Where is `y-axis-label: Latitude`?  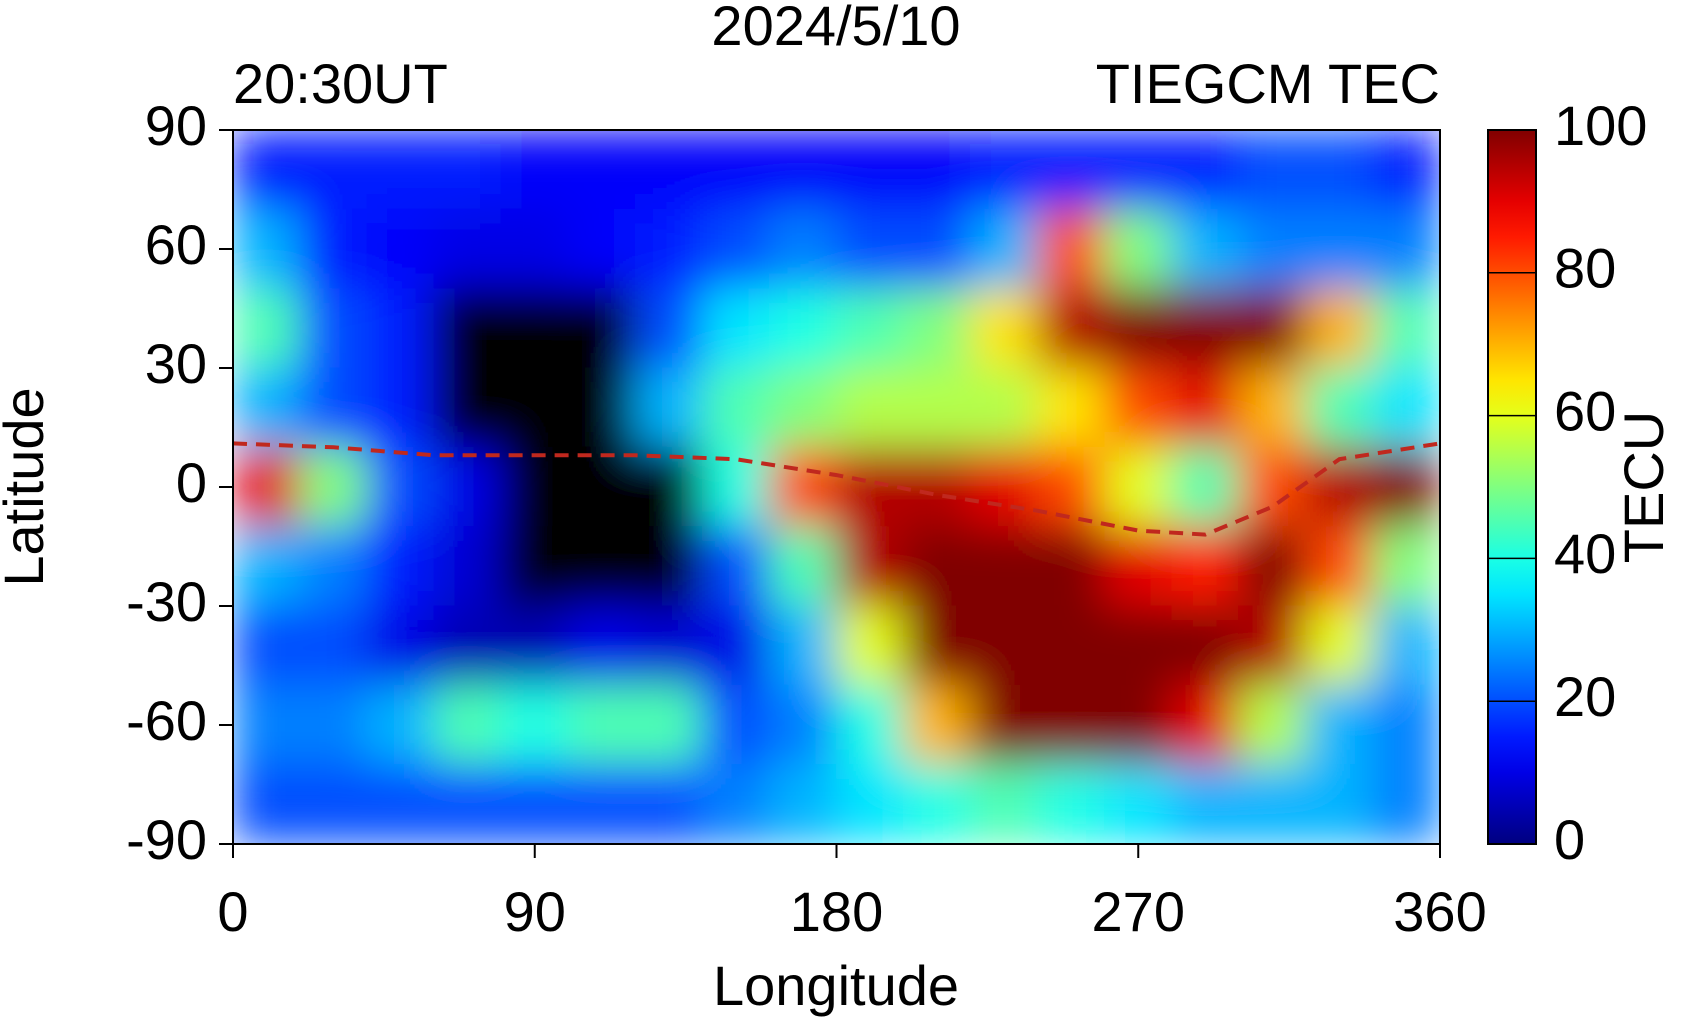
y-axis-label: Latitude is located at coordinates (27, 486).